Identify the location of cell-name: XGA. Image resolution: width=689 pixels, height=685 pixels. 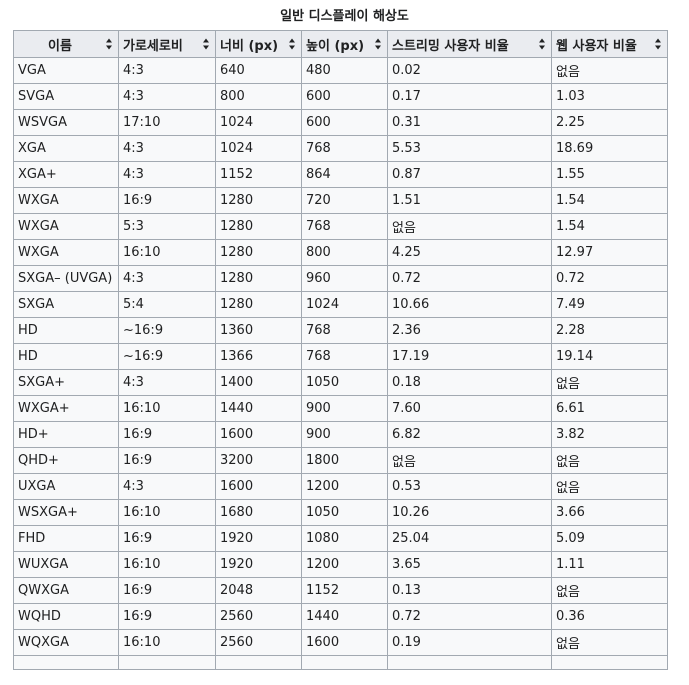
(66, 148).